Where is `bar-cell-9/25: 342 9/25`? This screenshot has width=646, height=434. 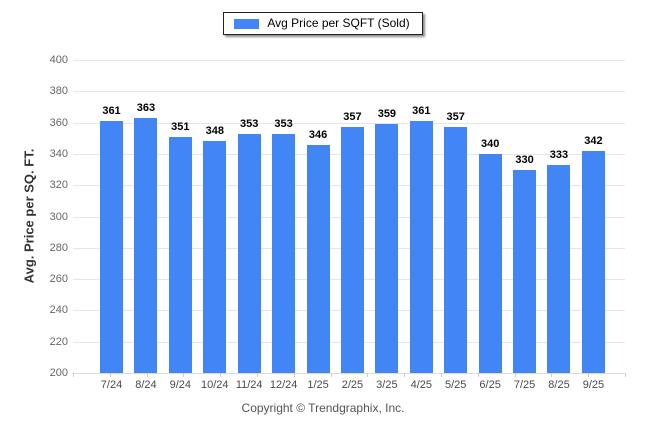
bar-cell-9/25: 342 9/25 is located at coordinates (593, 225).